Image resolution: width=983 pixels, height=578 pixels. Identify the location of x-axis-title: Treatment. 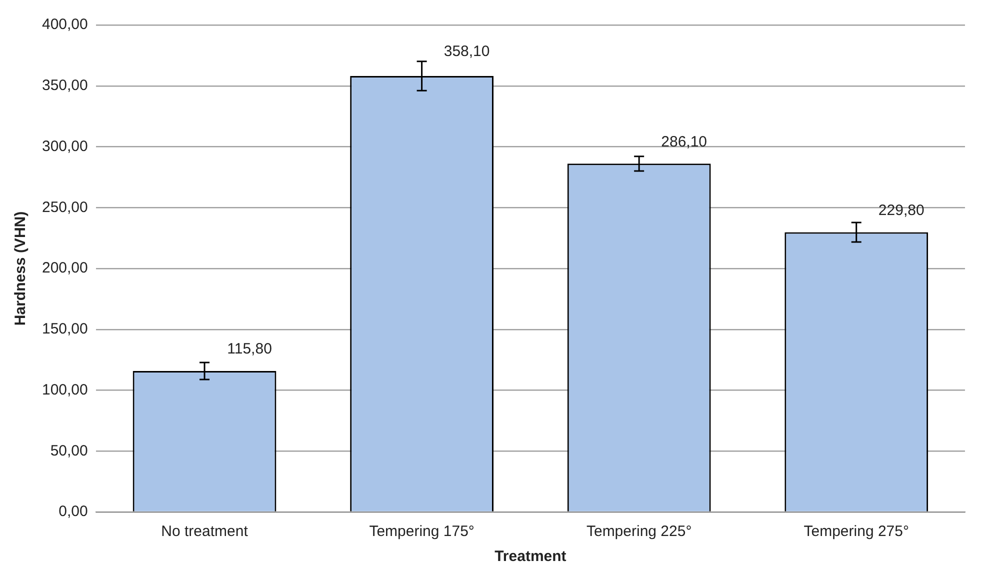
(530, 557).